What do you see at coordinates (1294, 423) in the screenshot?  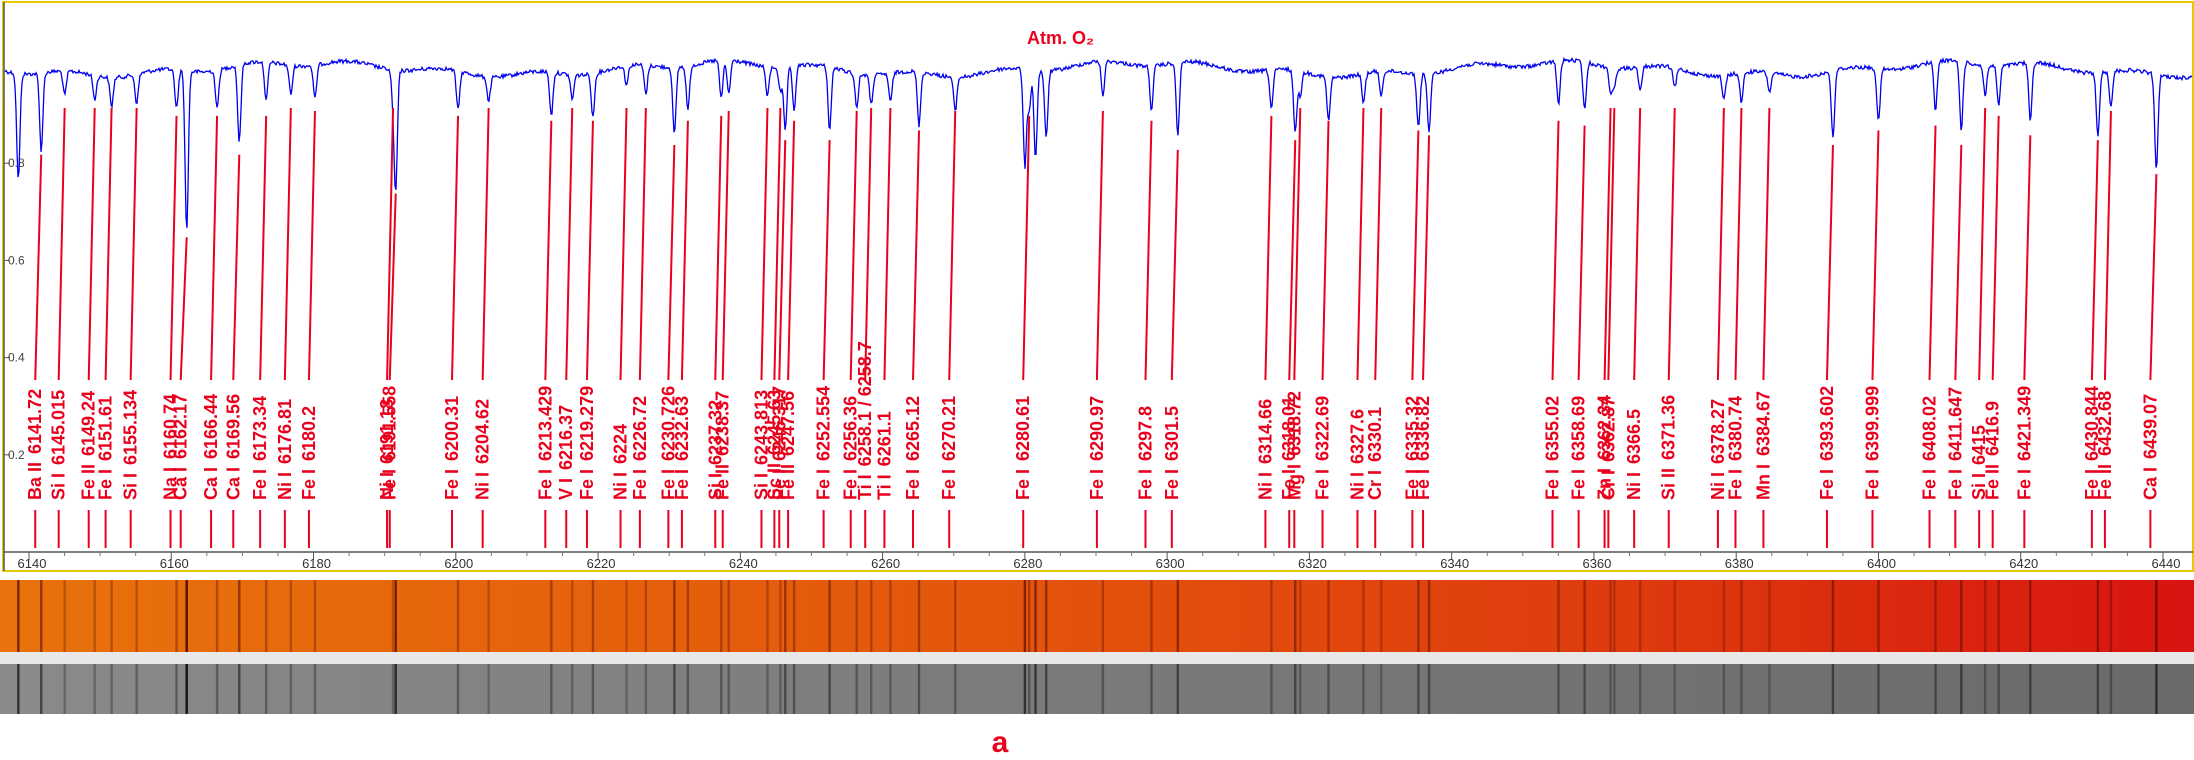 I see `line-wavelength: 6318.72` at bounding box center [1294, 423].